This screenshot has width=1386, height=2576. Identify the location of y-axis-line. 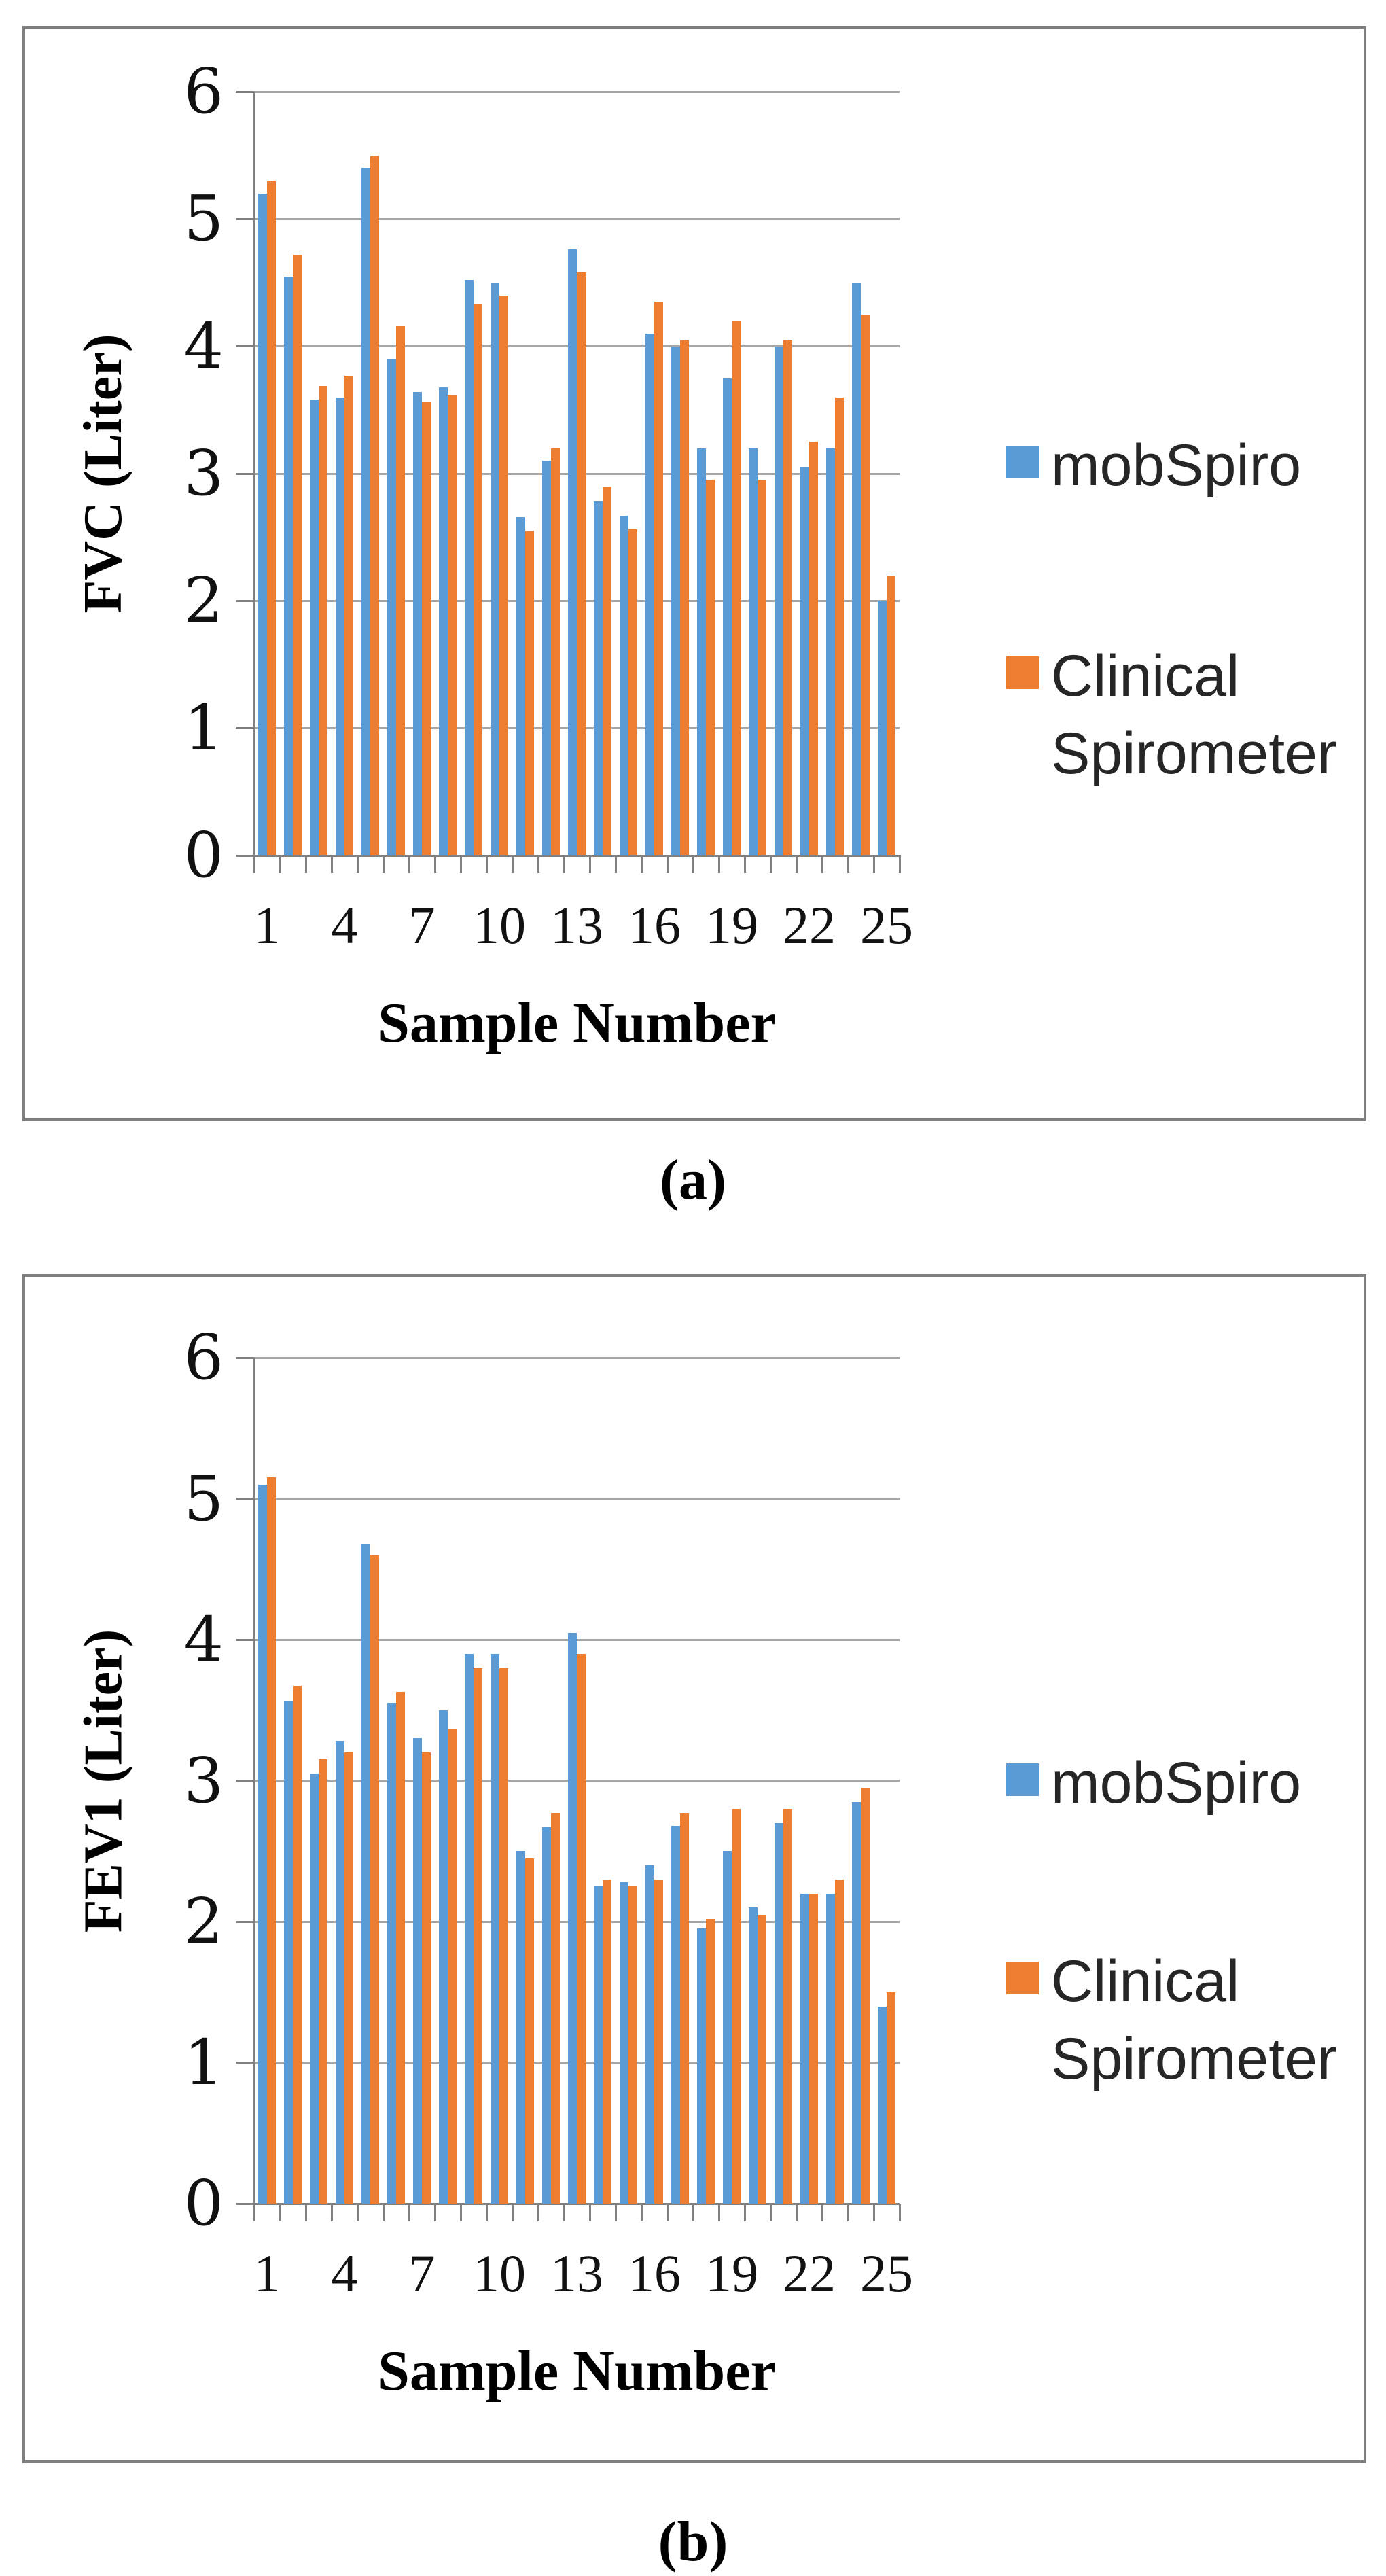
(254, 482).